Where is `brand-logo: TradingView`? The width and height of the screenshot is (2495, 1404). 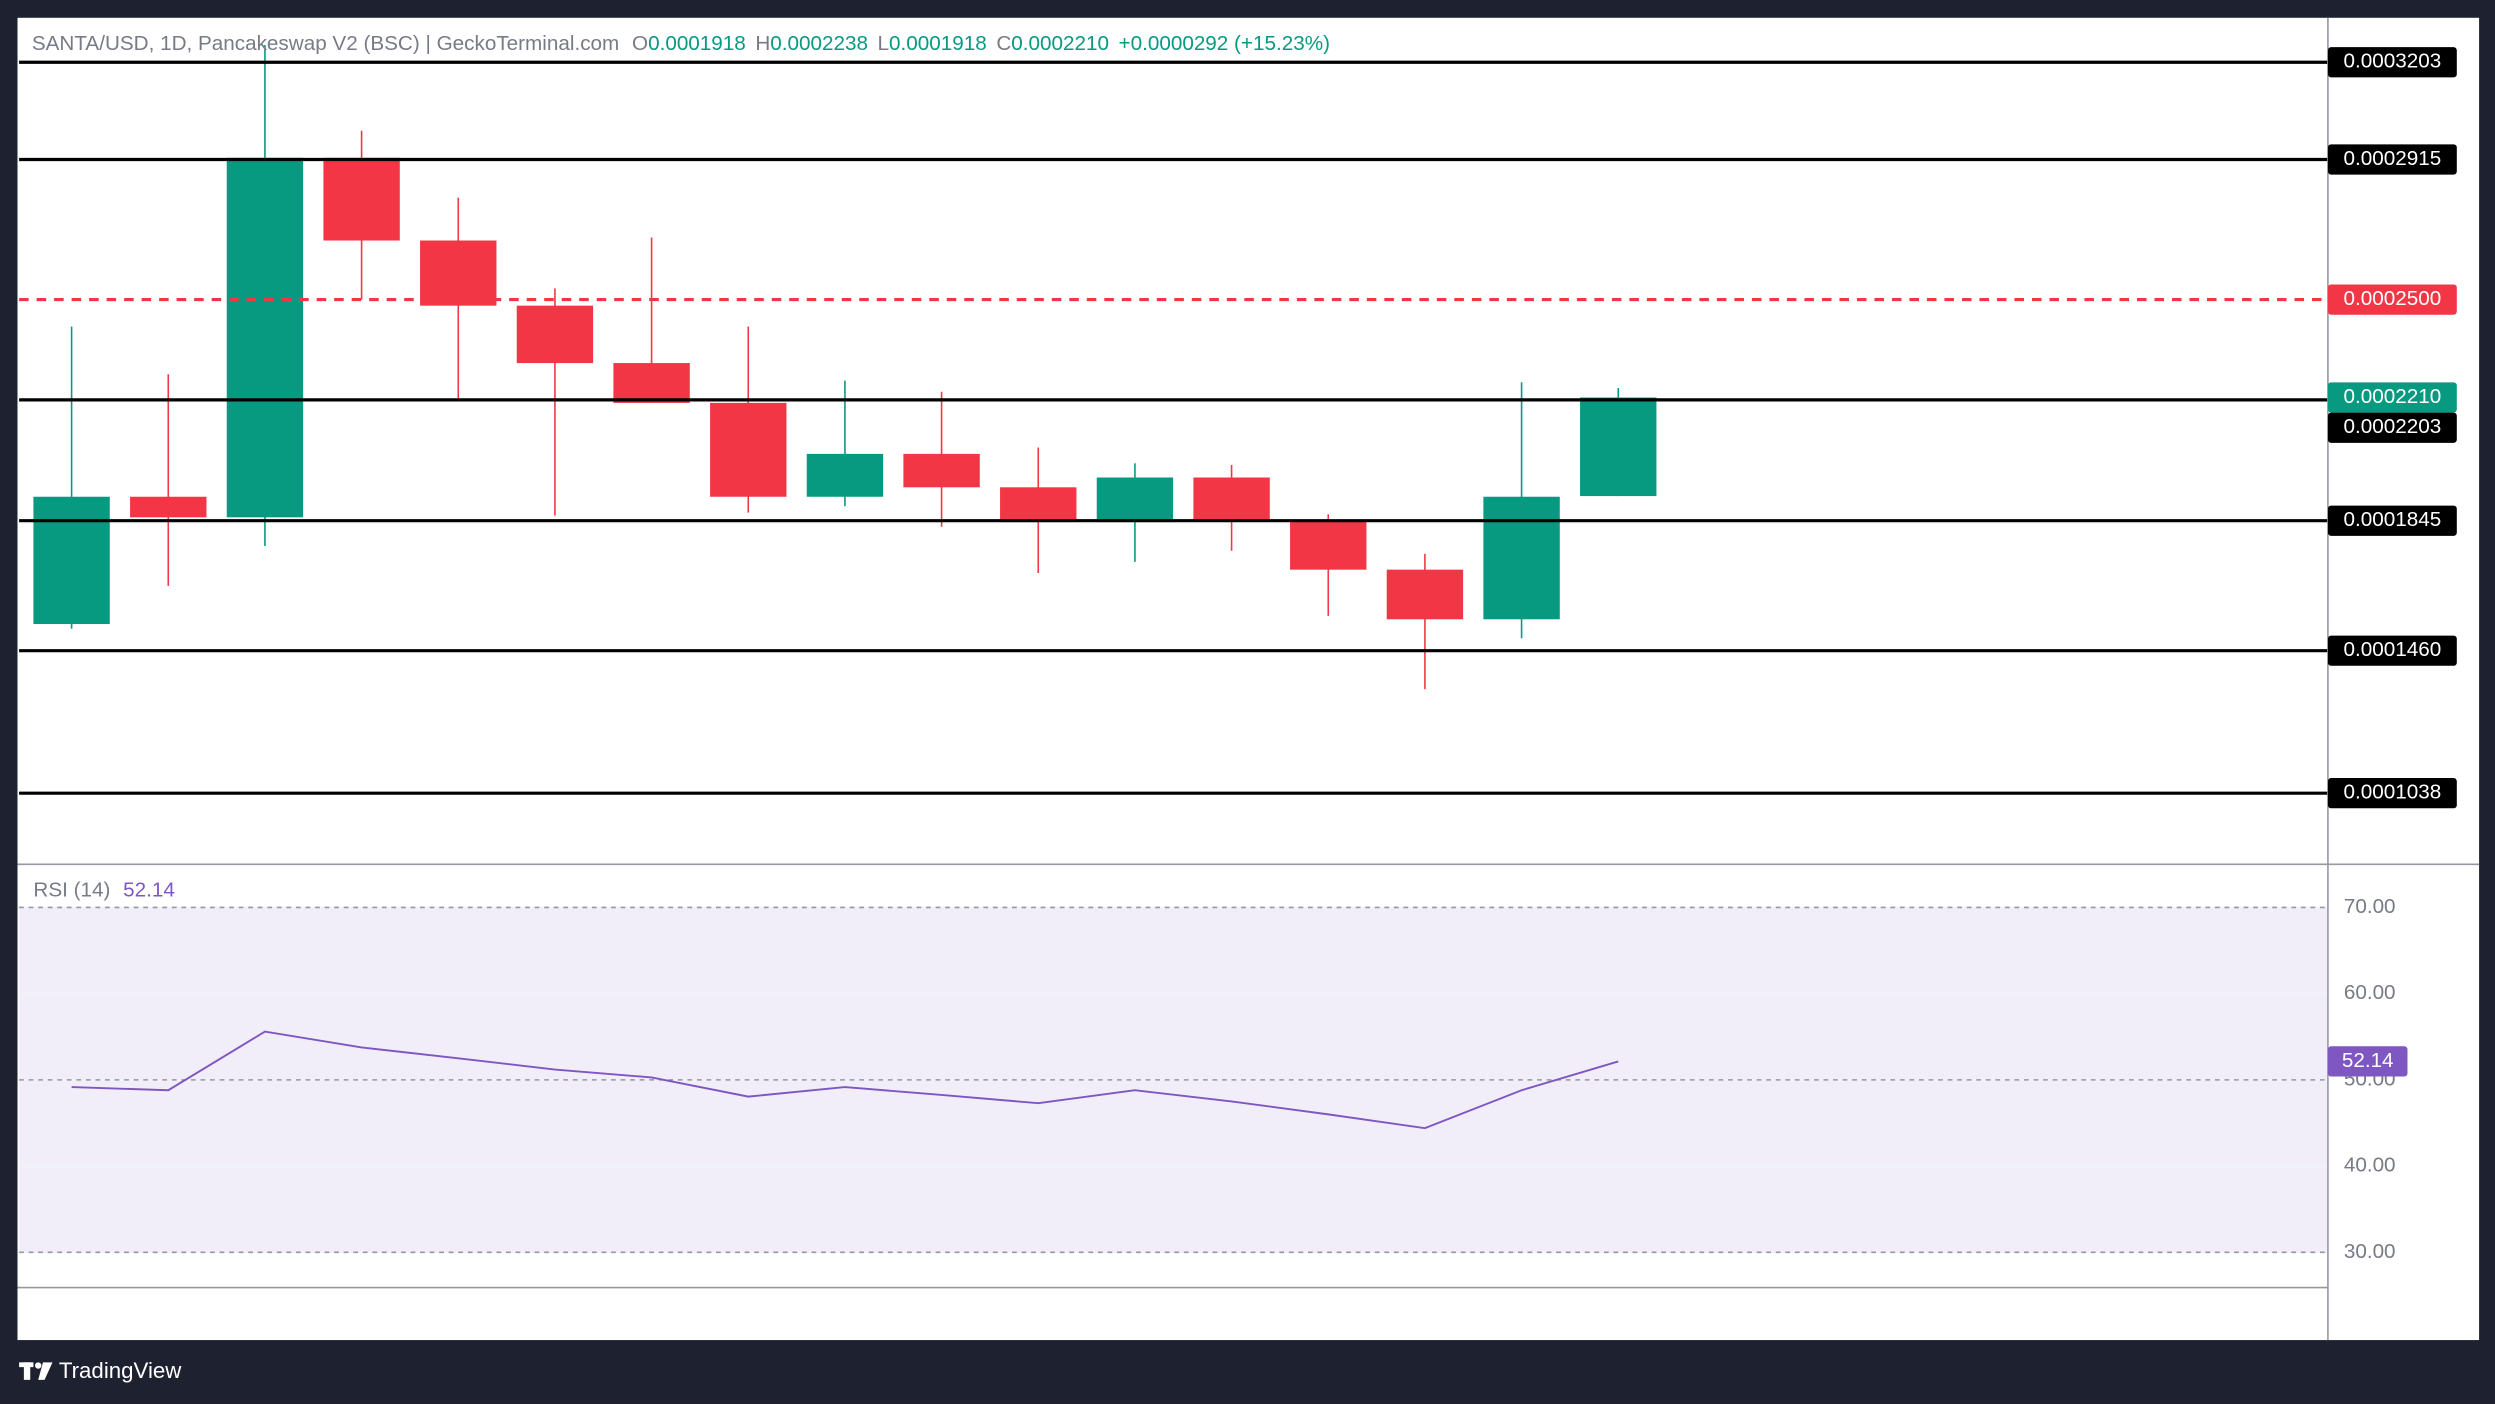 brand-logo: TradingView is located at coordinates (100, 1370).